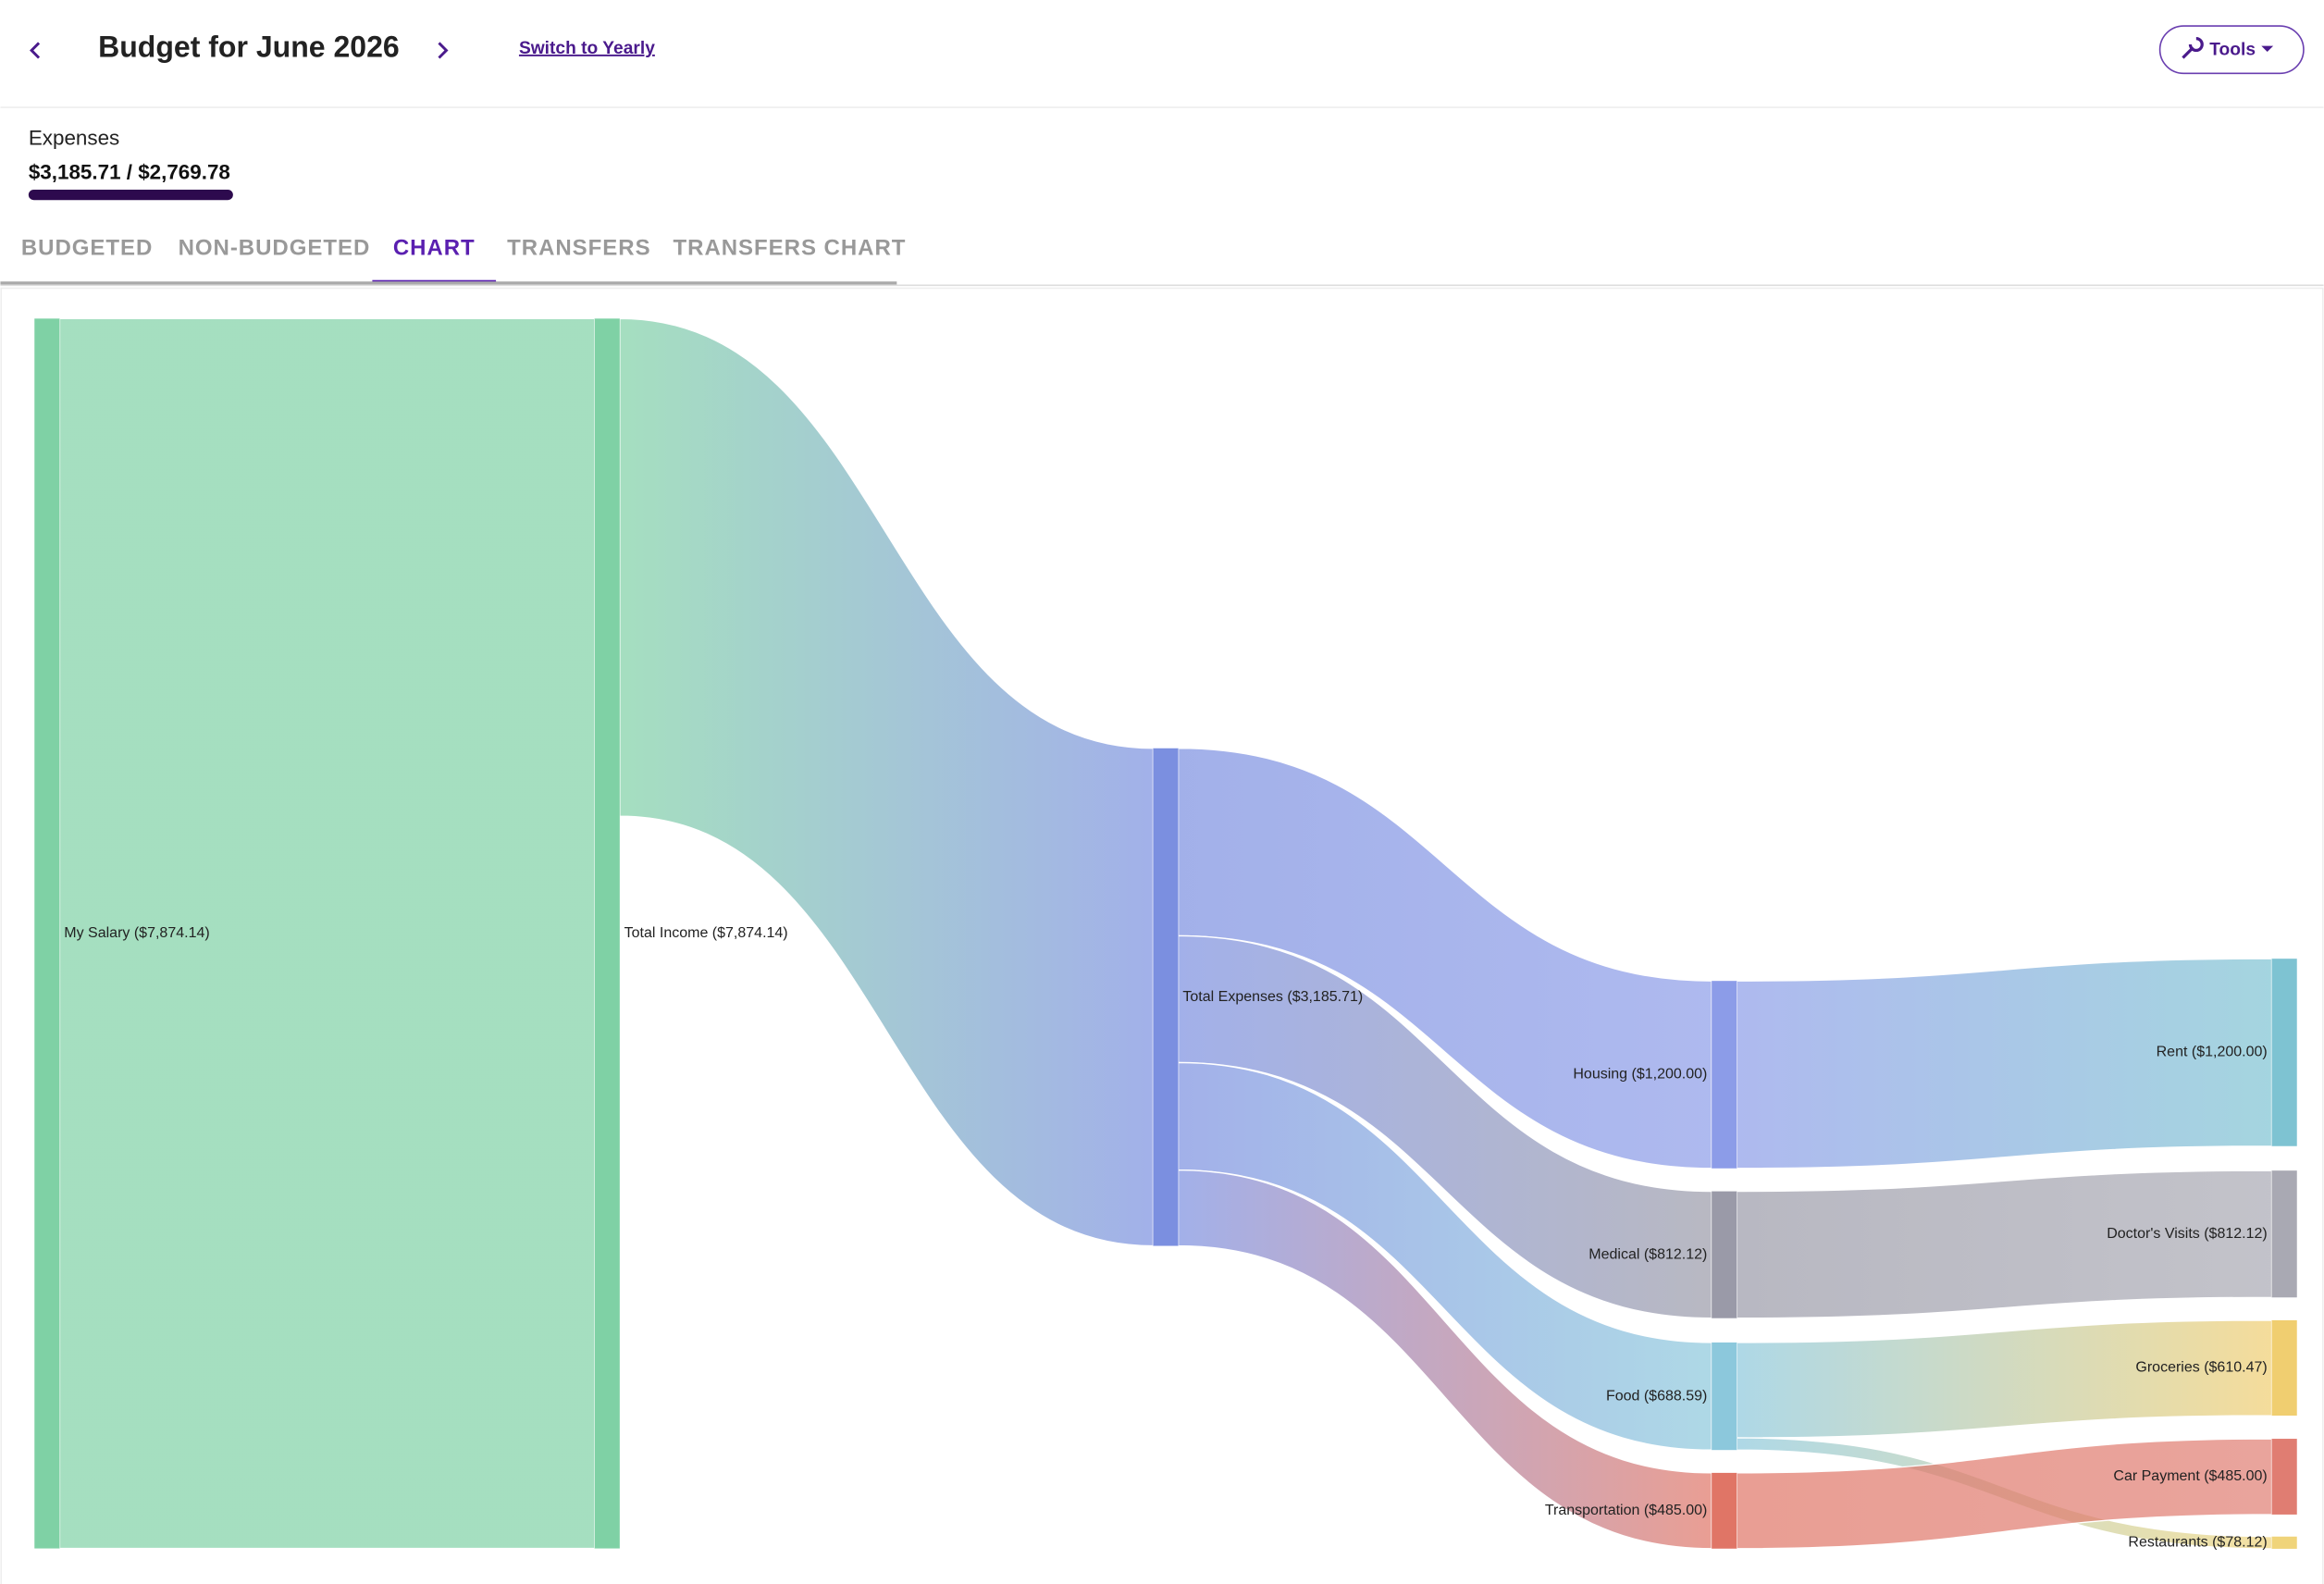  Describe the element at coordinates (2201, 1368) in the screenshot. I see `node-label: Groceries ($610.47)` at that location.